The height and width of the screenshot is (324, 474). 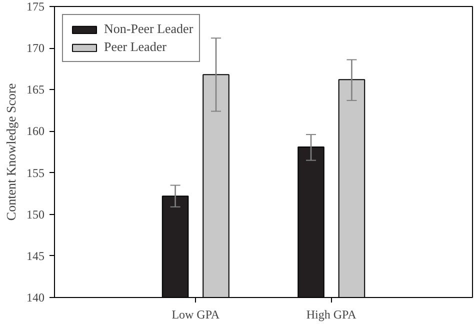 What do you see at coordinates (149, 29) in the screenshot?
I see `legend-label: Non-Peer Leader` at bounding box center [149, 29].